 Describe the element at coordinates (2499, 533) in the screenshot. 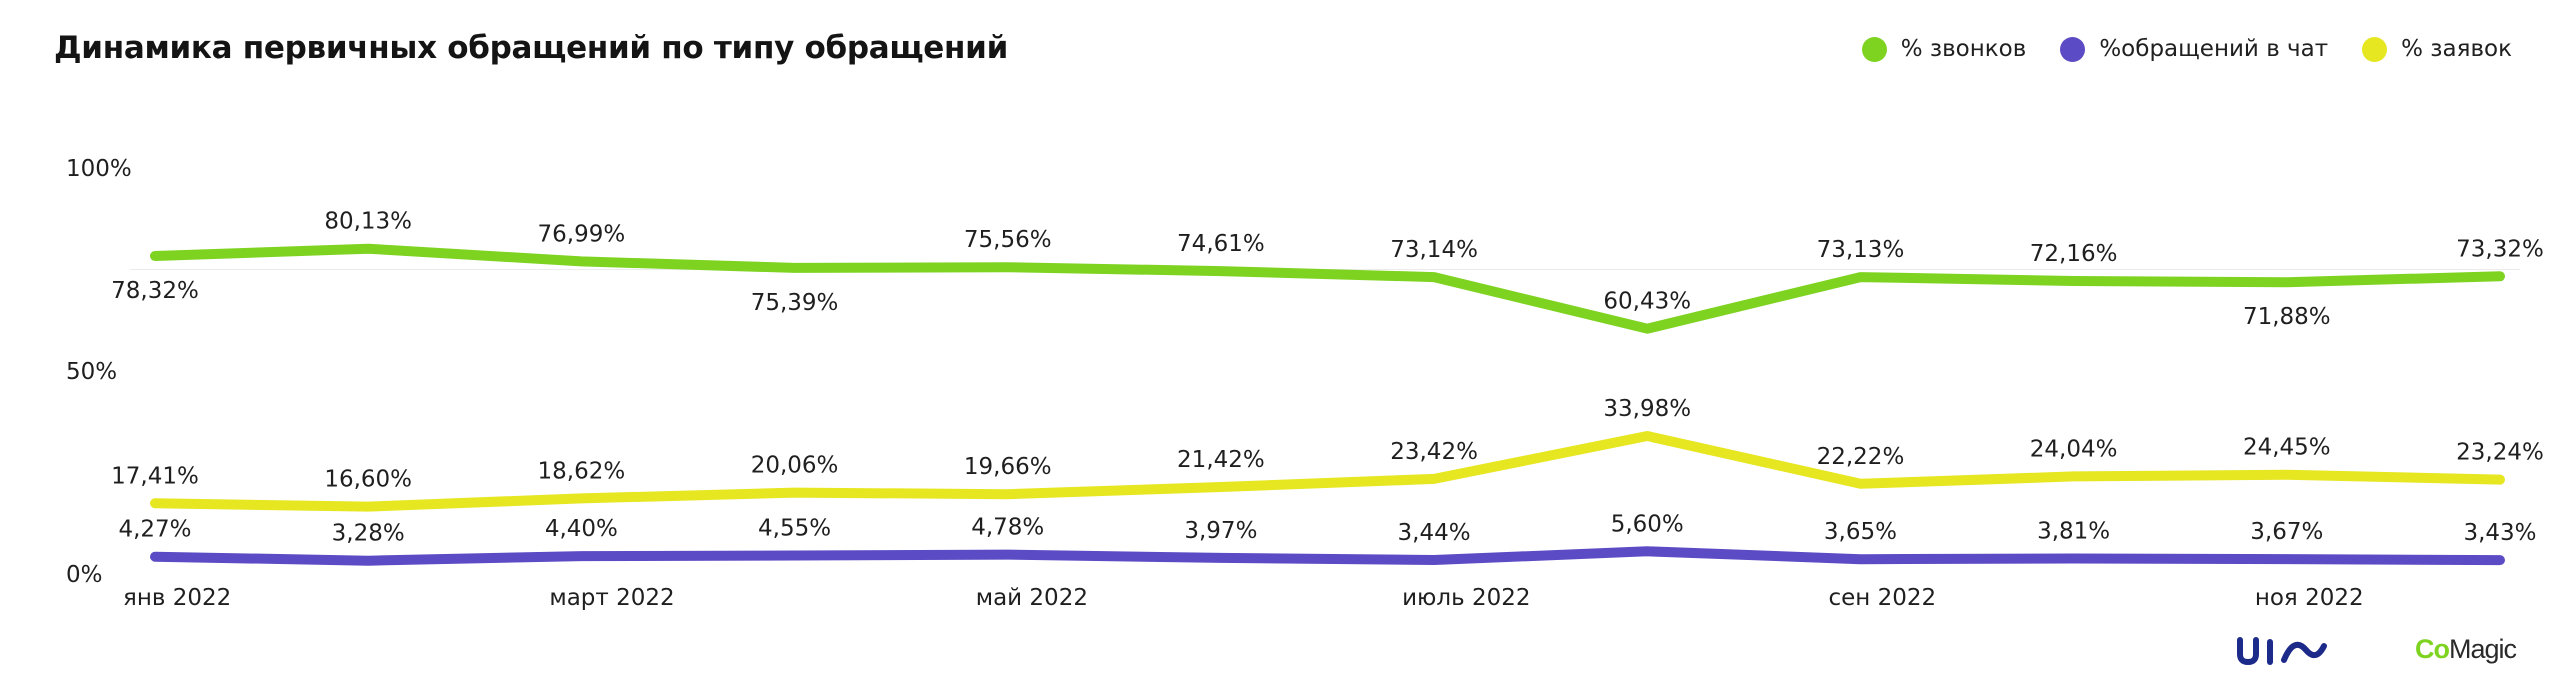

I see `data-label: 3,43%` at that location.